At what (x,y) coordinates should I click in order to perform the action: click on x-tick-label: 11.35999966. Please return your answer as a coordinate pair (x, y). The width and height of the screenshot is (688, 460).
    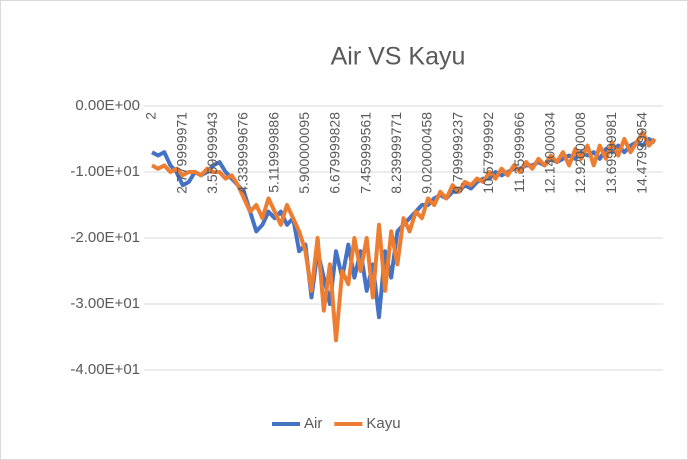
    Looking at the image, I should click on (519, 152).